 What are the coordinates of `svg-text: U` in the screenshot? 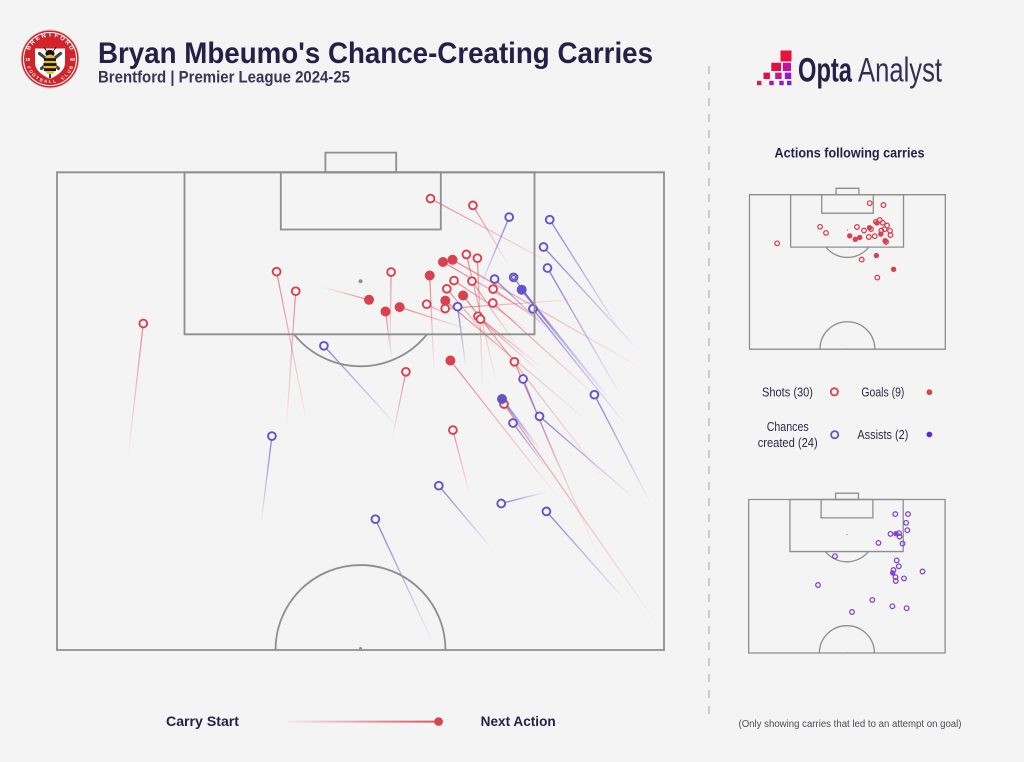 It's located at (69, 71).